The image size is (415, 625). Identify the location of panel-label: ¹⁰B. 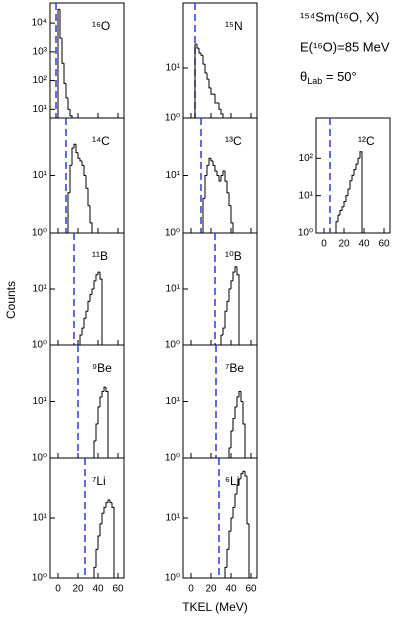
(233, 256).